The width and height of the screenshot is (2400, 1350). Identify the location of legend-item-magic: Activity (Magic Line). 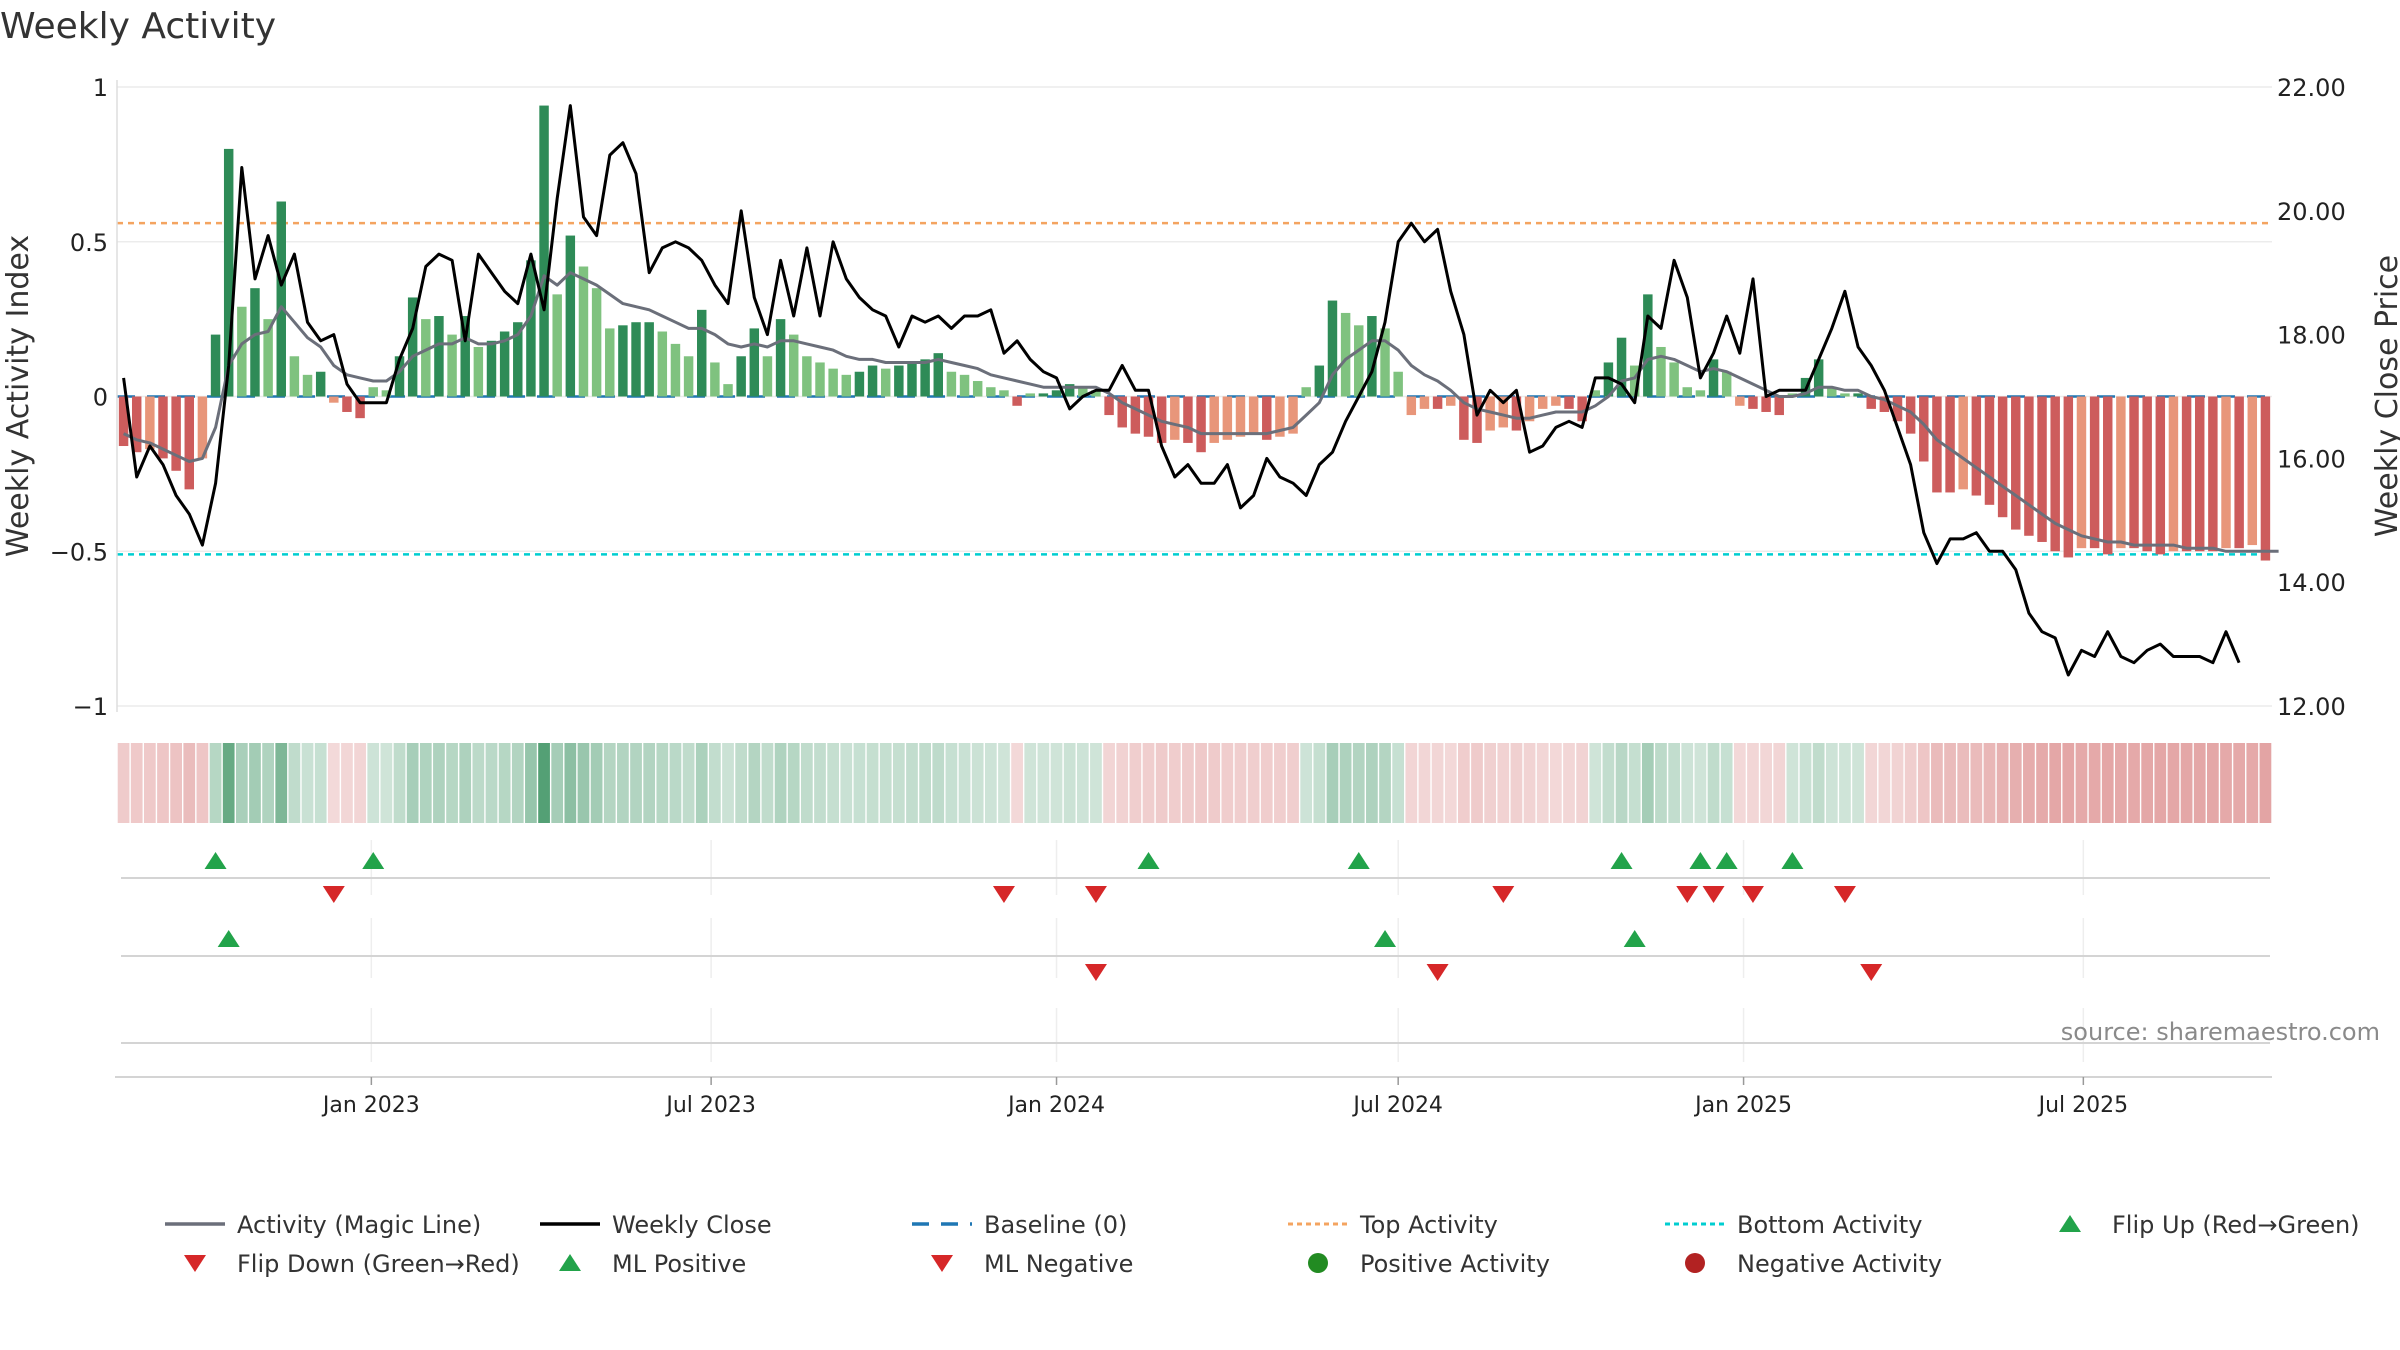
(323, 1225).